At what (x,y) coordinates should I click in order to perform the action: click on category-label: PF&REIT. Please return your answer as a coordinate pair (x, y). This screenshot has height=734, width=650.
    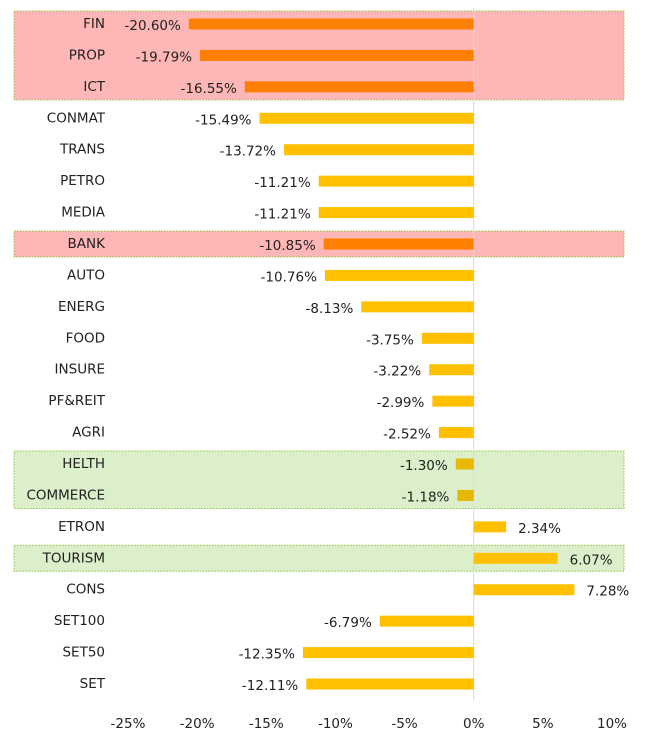
    Looking at the image, I should click on (76, 401).